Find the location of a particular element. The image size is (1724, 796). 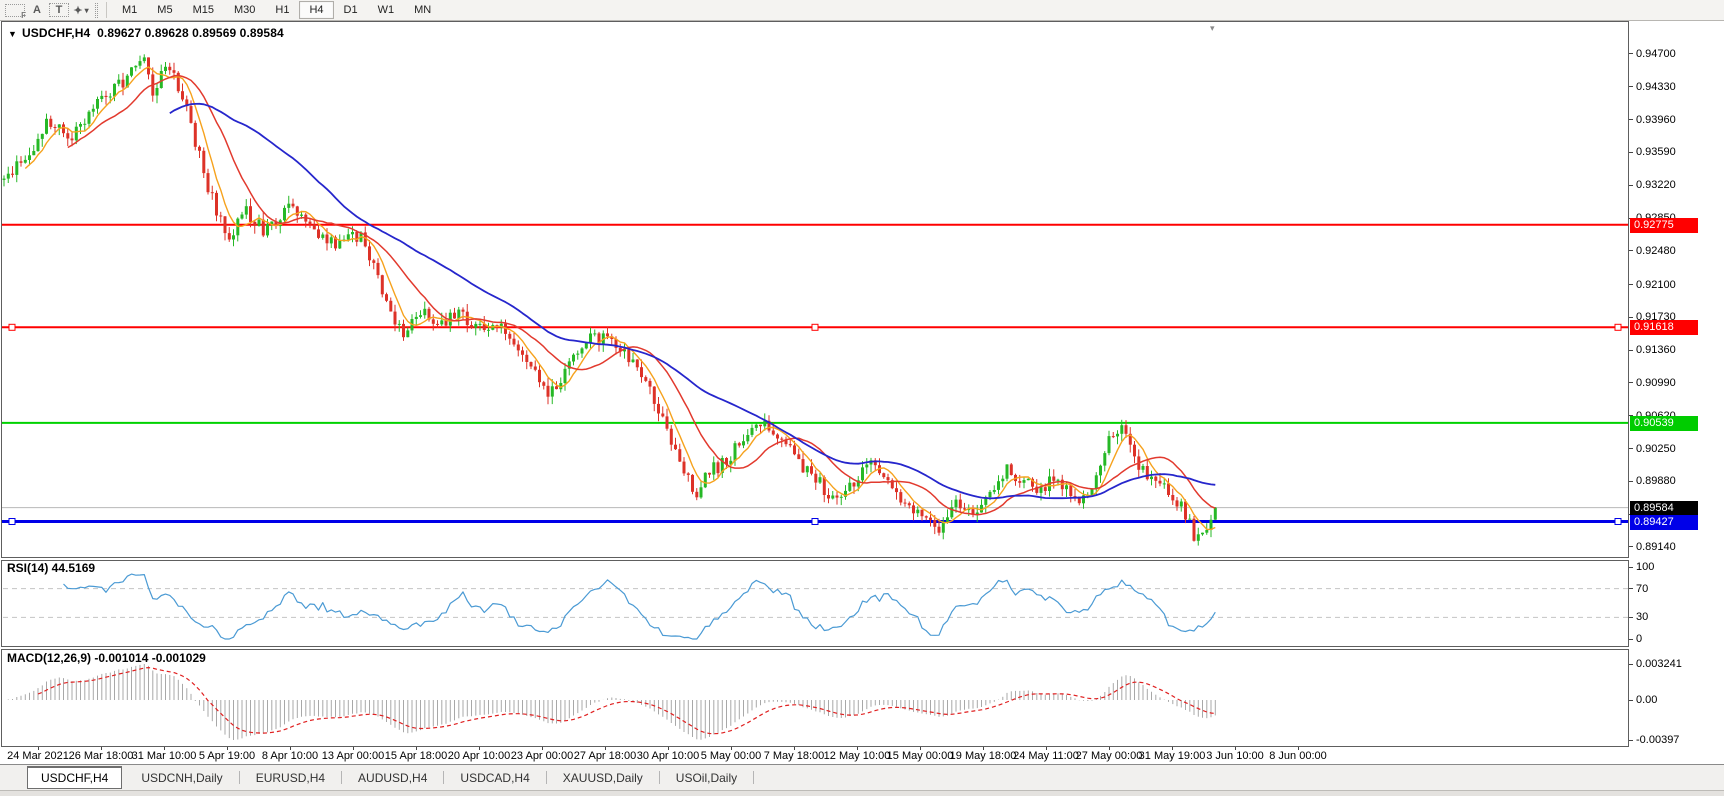

timeframe-m5: M5 is located at coordinates (165, 10).